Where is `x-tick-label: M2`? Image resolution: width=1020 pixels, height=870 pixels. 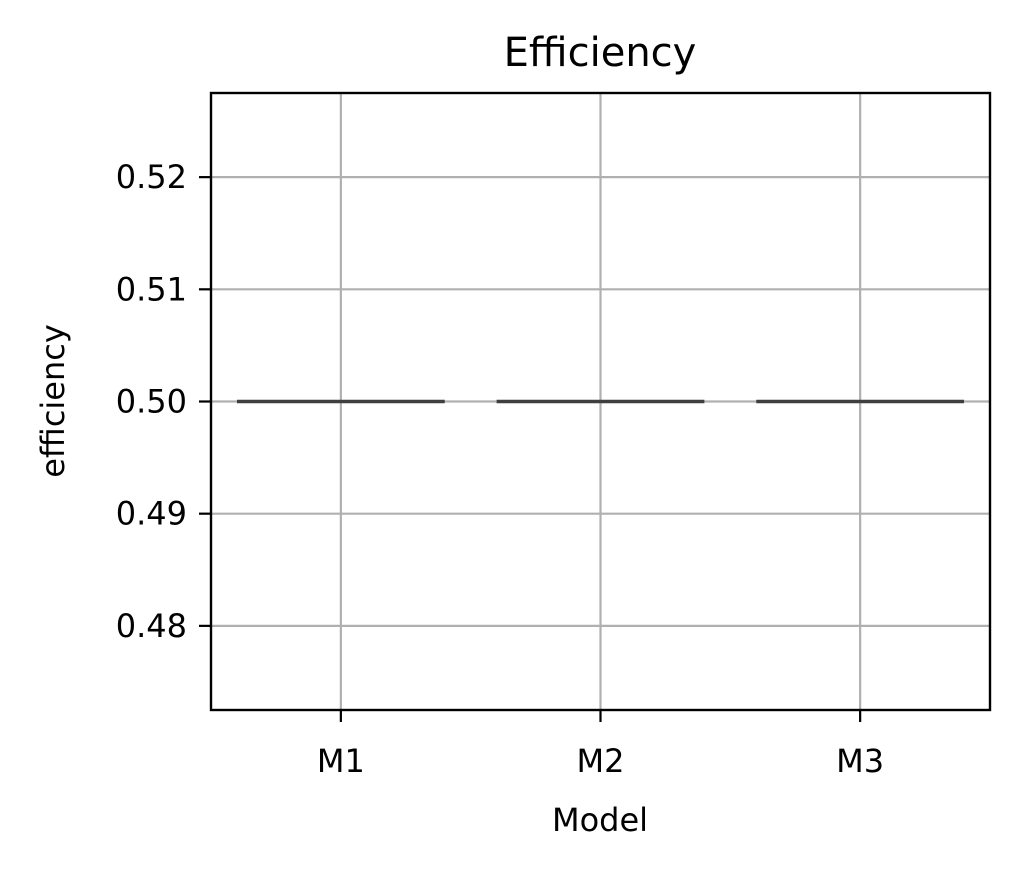 x-tick-label: M2 is located at coordinates (601, 761).